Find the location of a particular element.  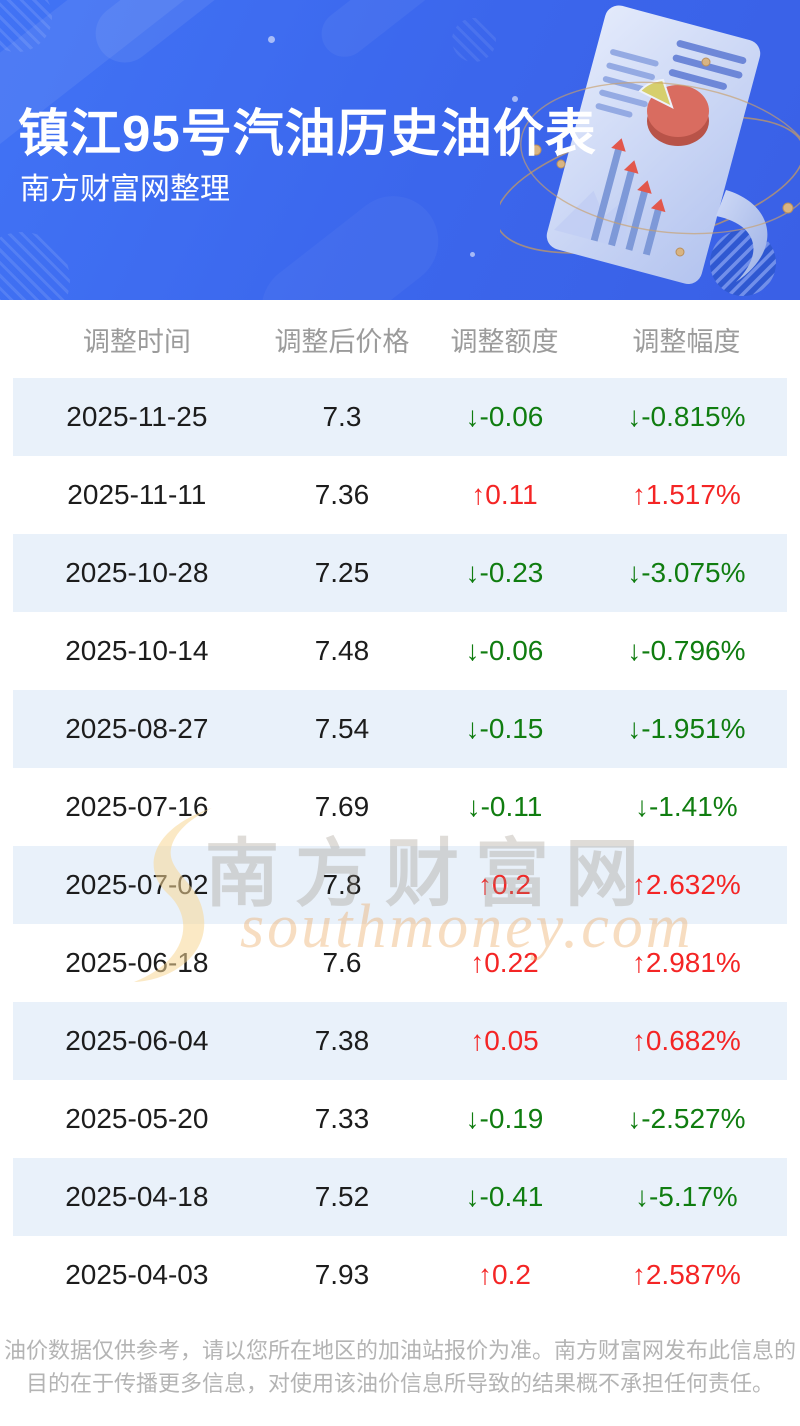

cell-date: 2025-10-14 is located at coordinates (137, 650).